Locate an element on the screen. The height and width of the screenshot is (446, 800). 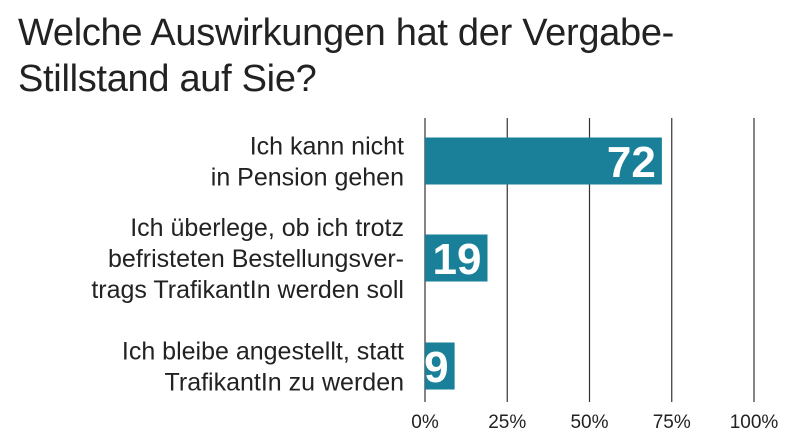
category-label-2-line-1: Ich überlege, ob ich trotz is located at coordinates (267, 228).